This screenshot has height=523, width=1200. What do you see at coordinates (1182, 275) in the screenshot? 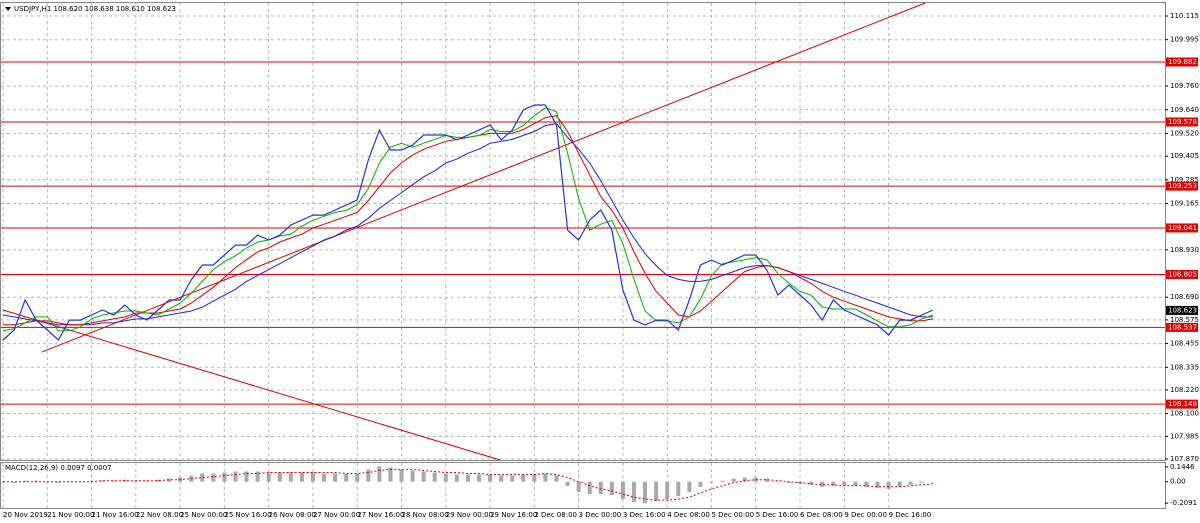
I see `level-label: 108.805` at bounding box center [1182, 275].